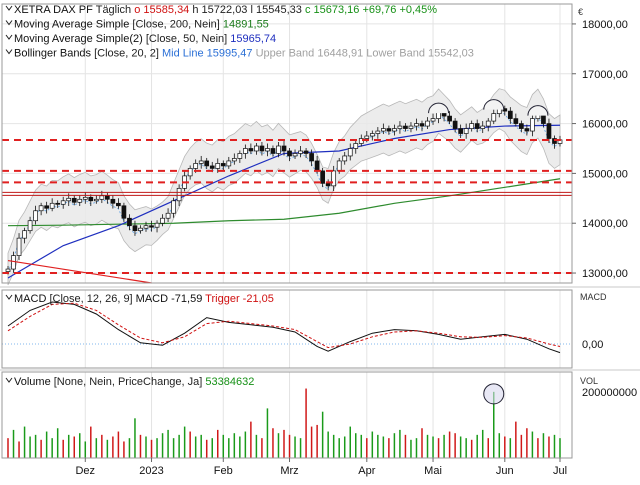 Image resolution: width=640 pixels, height=485 pixels. I want to click on x-tick-label-6: Jun, so click(505, 471).